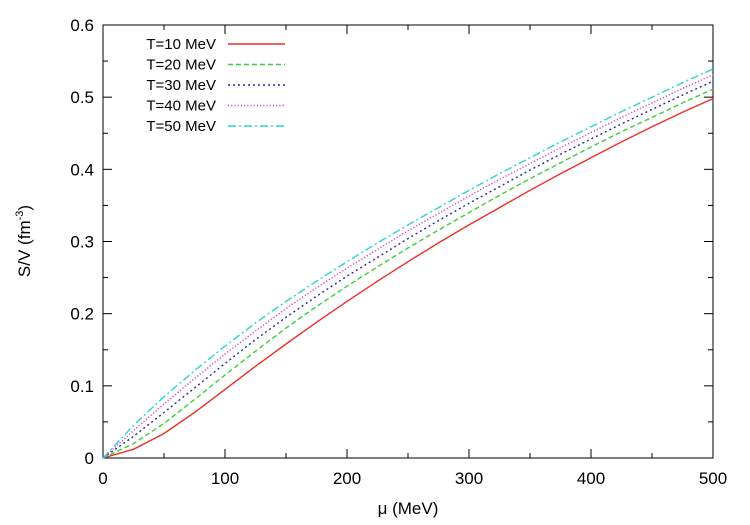  I want to click on legend: T=10 MeV T=20 MeV T=30 MeV T=40 MeV T=50 MeV, so click(215, 85).